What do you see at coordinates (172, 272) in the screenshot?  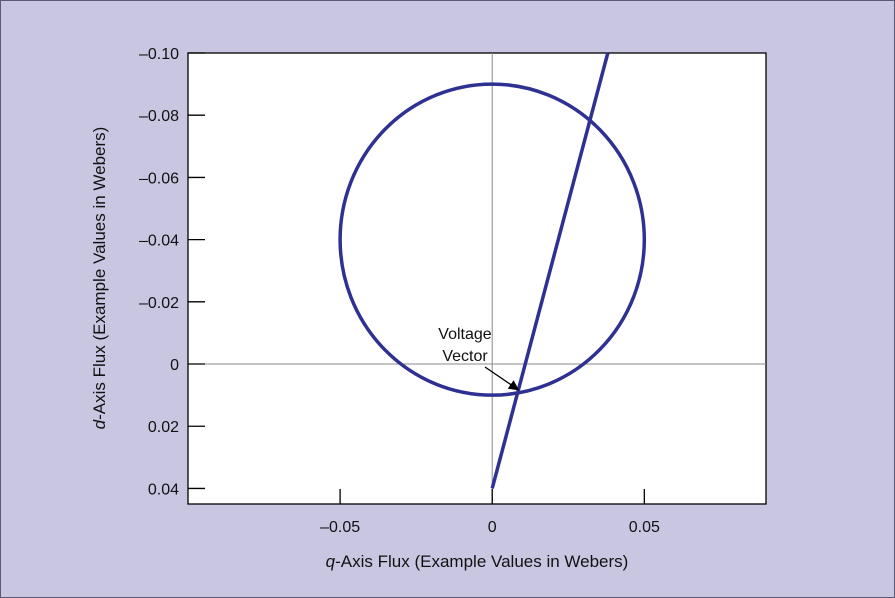 I see `y-axis-ticks: –0.10 –0.08 –0.06 –0.04 –0.02 0 0.02 0.04` at bounding box center [172, 272].